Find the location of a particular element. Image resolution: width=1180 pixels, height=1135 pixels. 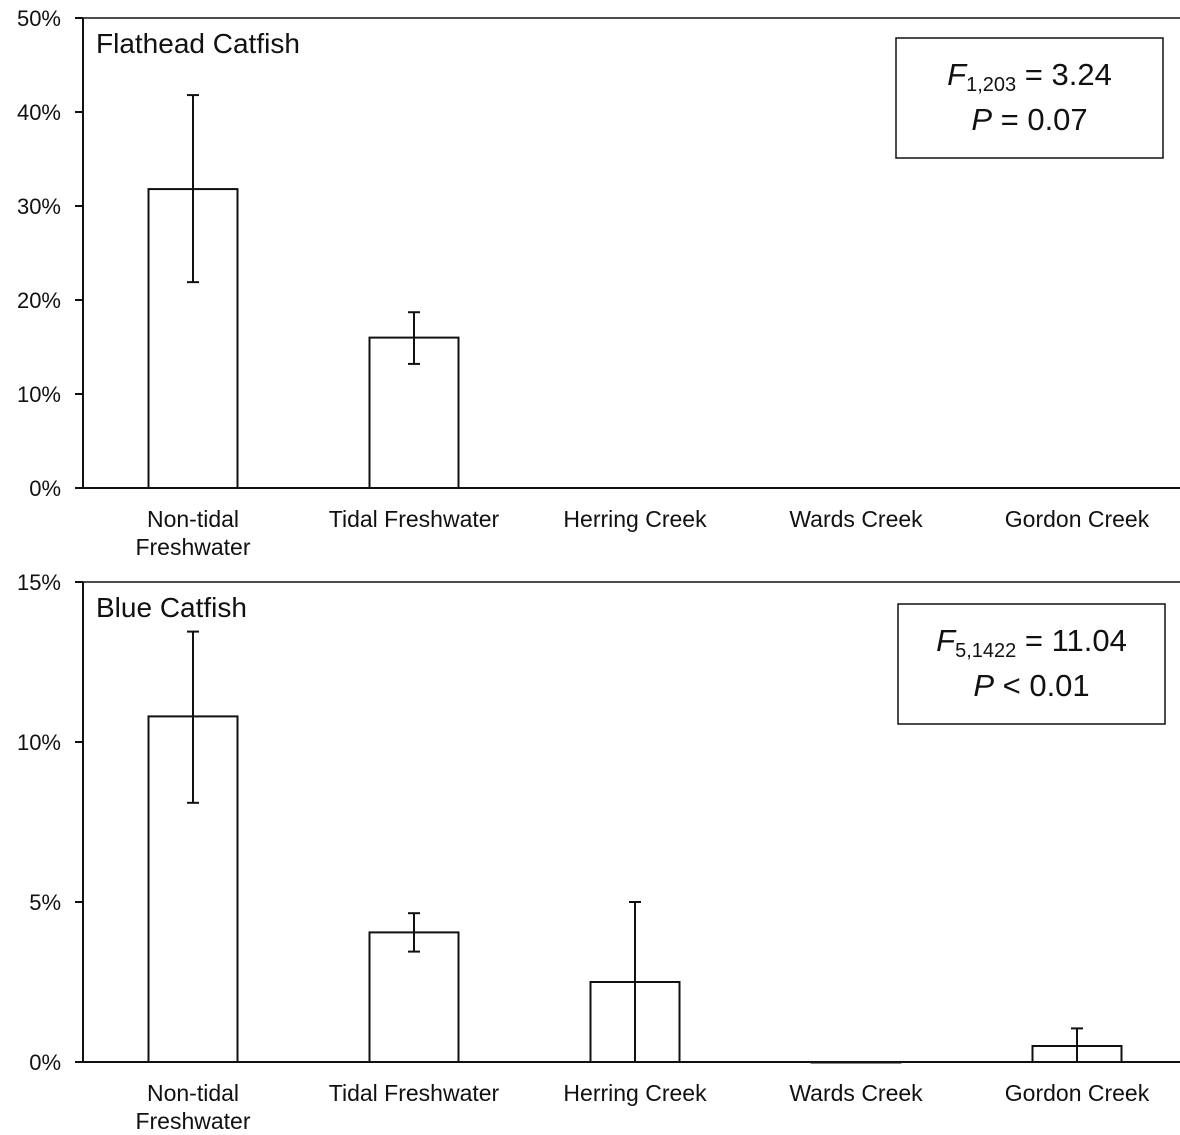

panel-title: Blue Catfish is located at coordinates (171, 607).